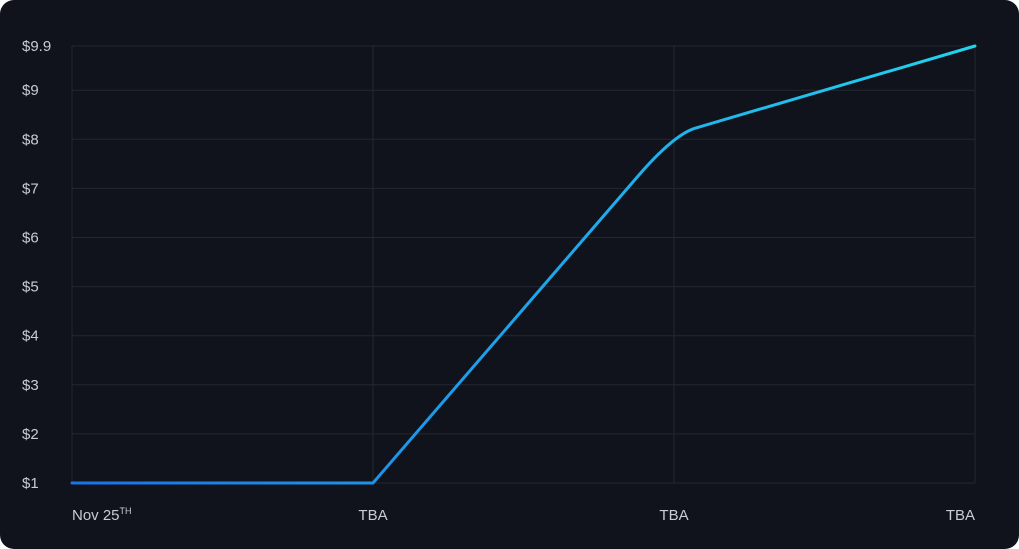 Image resolution: width=1019 pixels, height=549 pixels. Describe the element at coordinates (30, 287) in the screenshot. I see `y-tick-label: $5` at that location.